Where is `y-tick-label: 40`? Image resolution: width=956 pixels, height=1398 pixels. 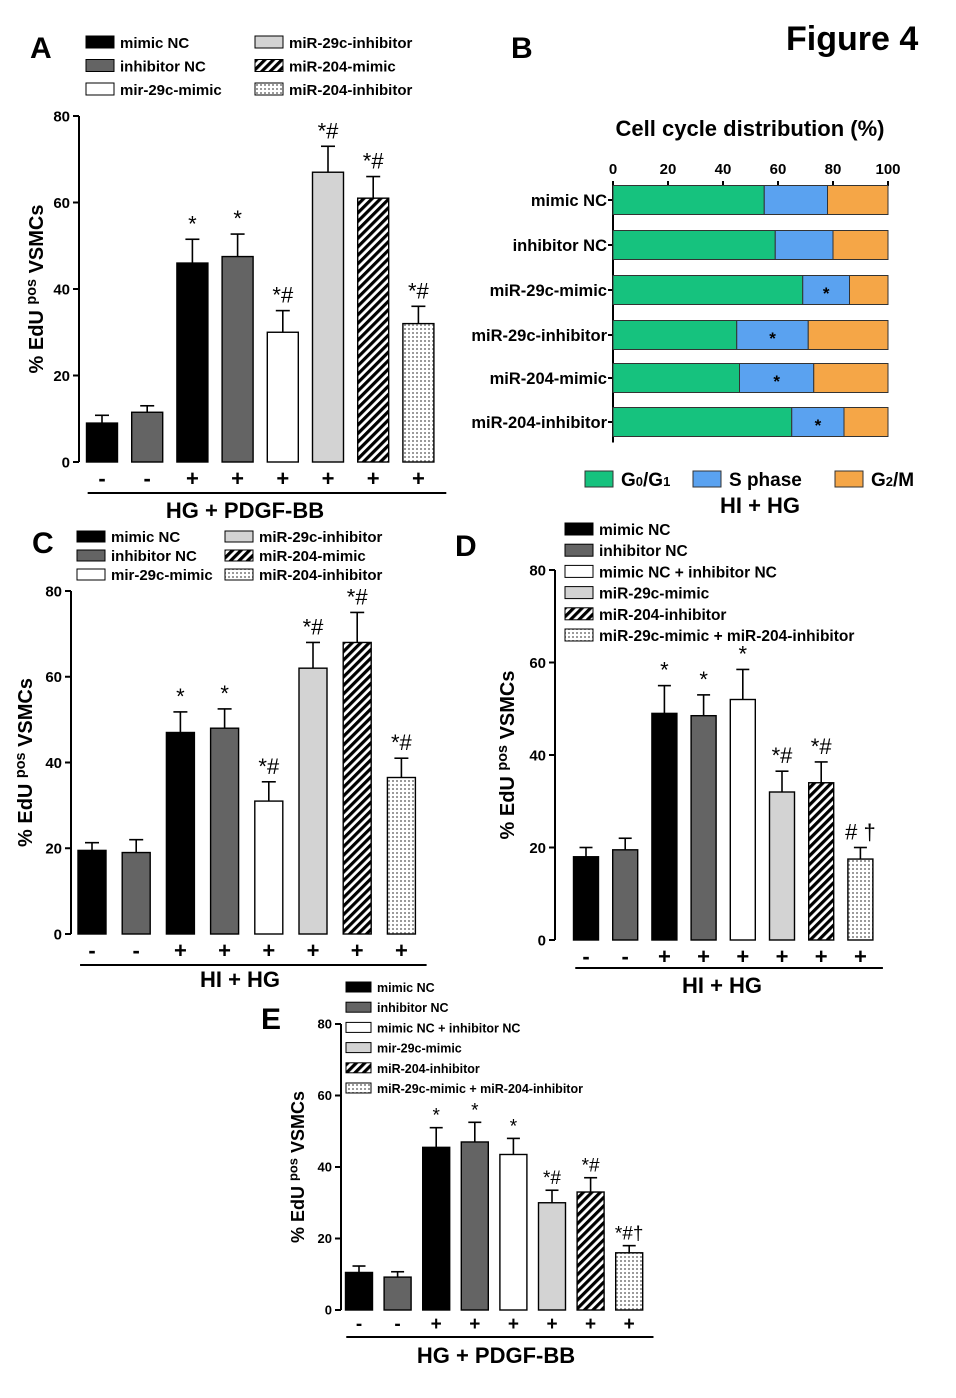 y-tick-label: 40 is located at coordinates (325, 1167).